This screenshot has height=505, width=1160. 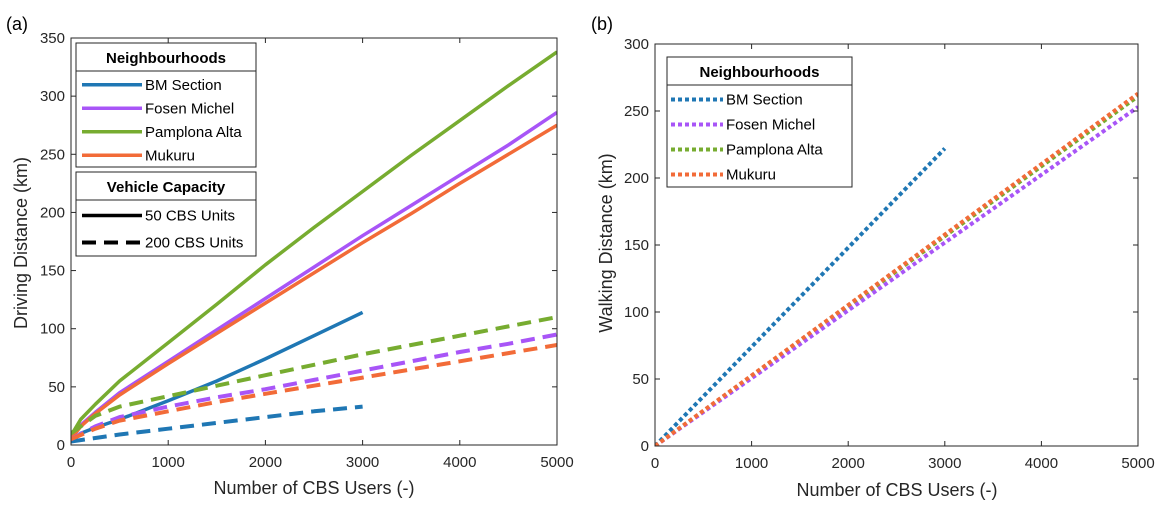 I want to click on panel-b-label: (b), so click(x=602, y=24).